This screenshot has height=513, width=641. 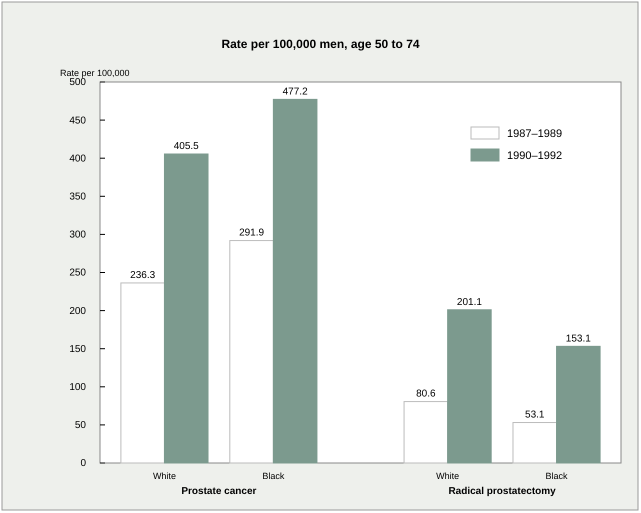 What do you see at coordinates (187, 146) in the screenshot?
I see `data-label: 405.5` at bounding box center [187, 146].